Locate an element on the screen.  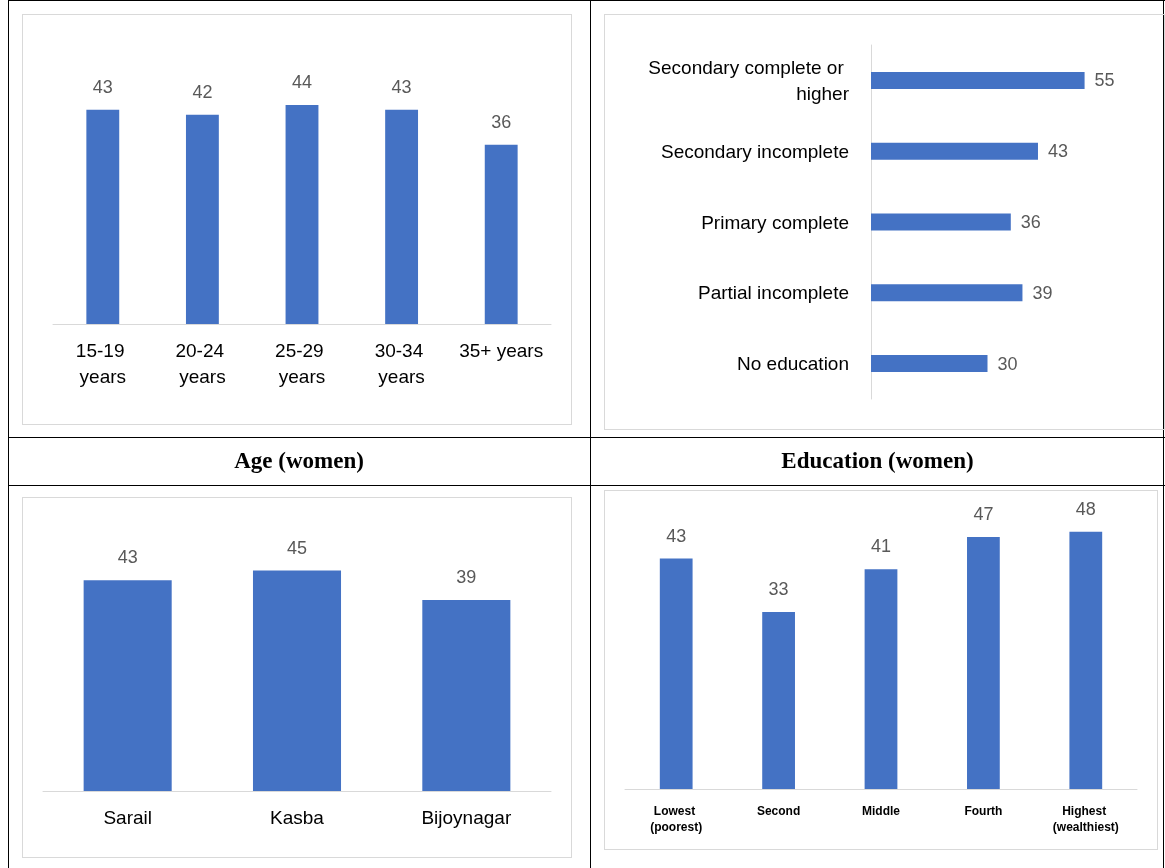
data-label: 30 is located at coordinates (1007, 363).